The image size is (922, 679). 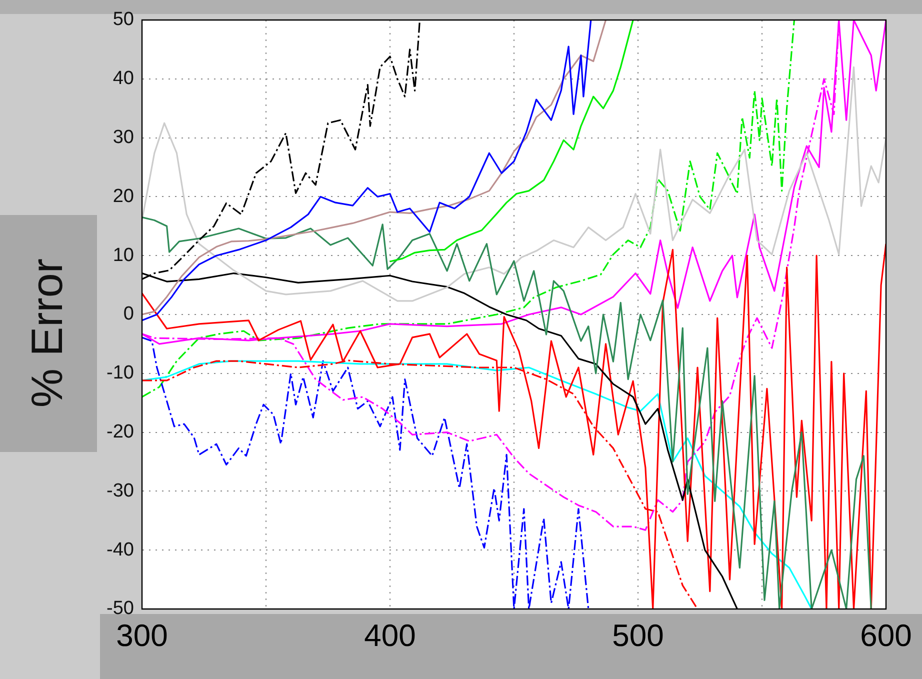 I want to click on y-axis-title: % Error, so click(x=48, y=333).